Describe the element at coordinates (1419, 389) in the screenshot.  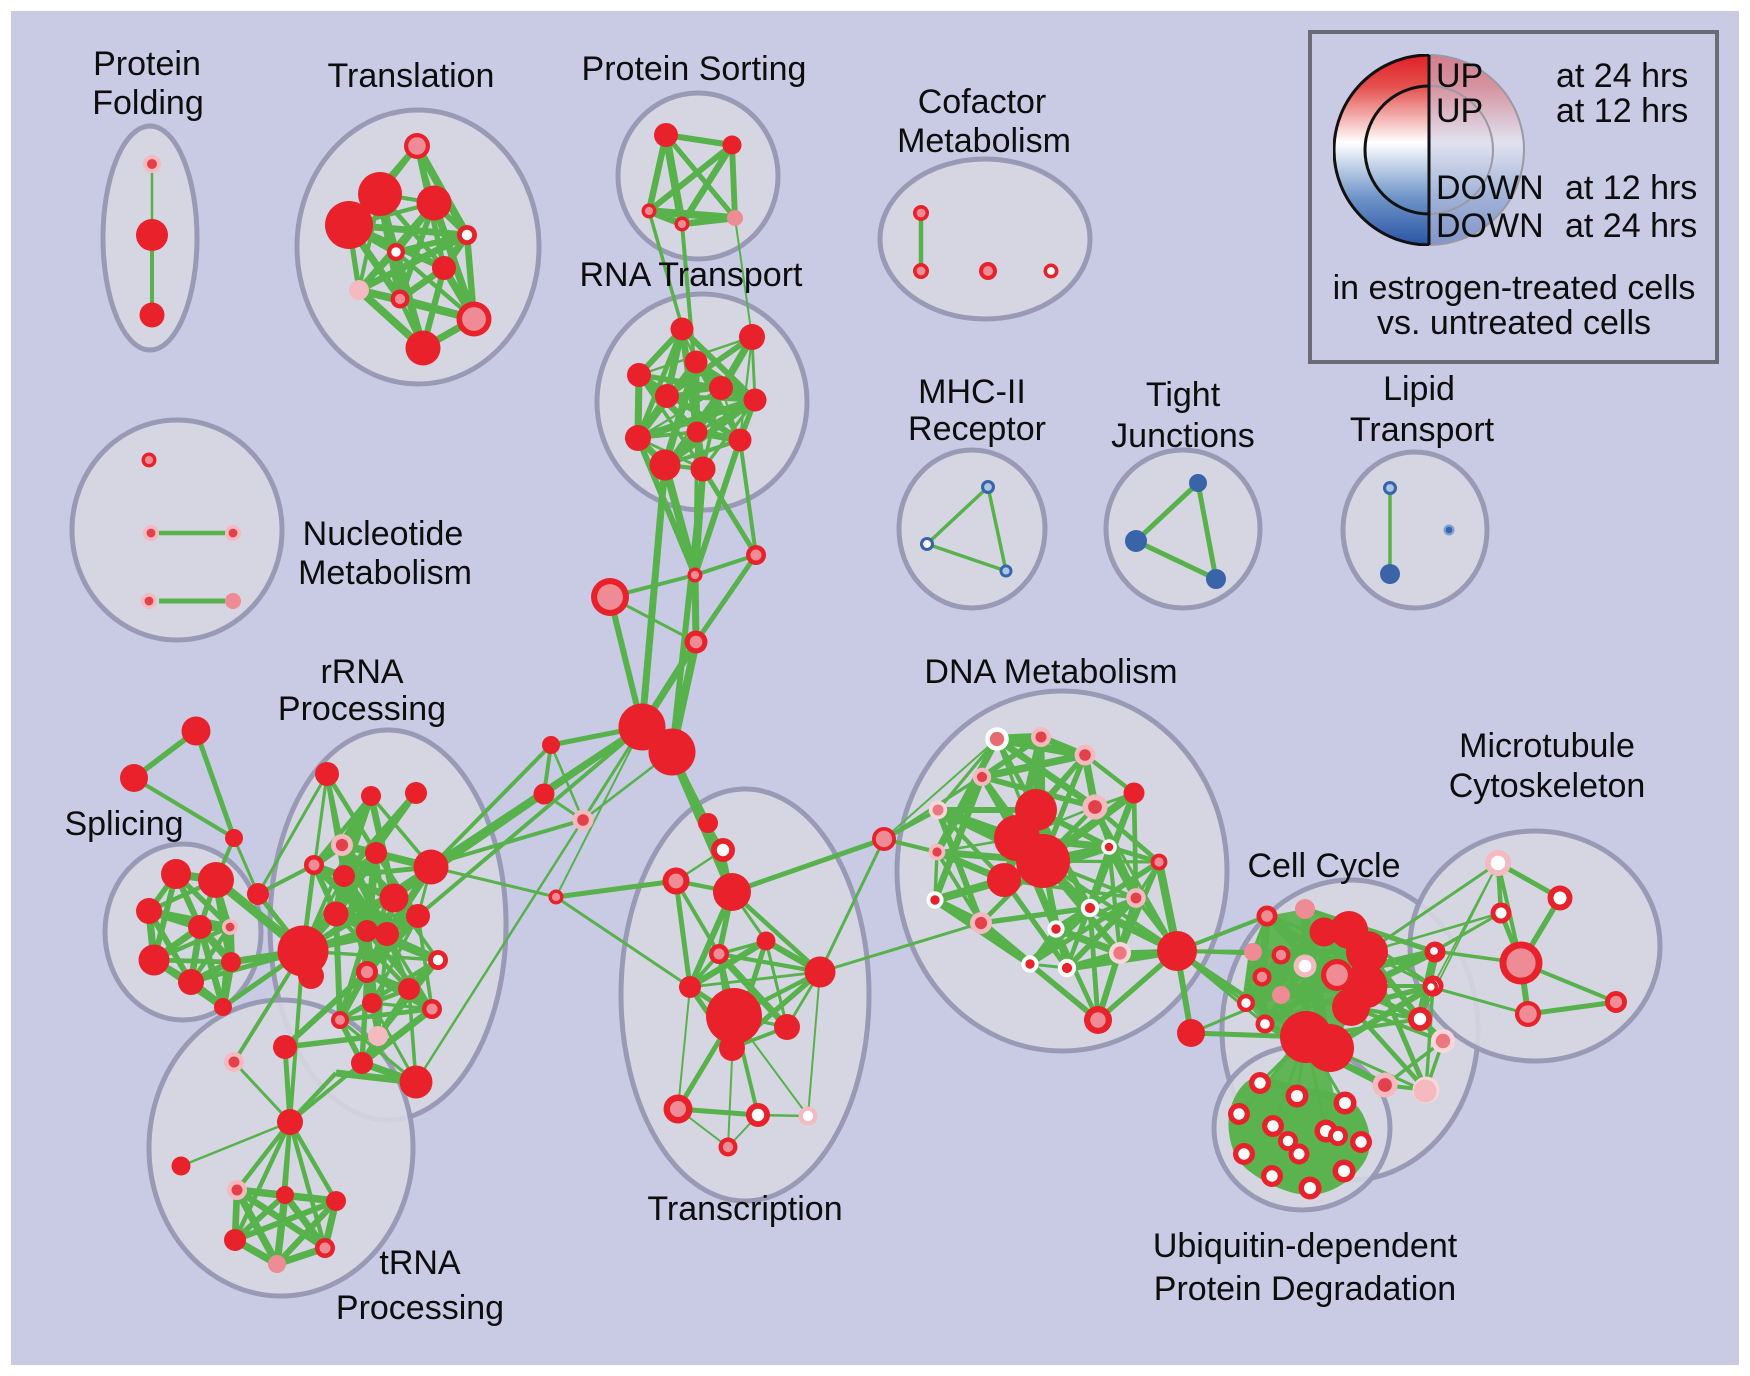
I see `svg-text: Lipid` at that location.